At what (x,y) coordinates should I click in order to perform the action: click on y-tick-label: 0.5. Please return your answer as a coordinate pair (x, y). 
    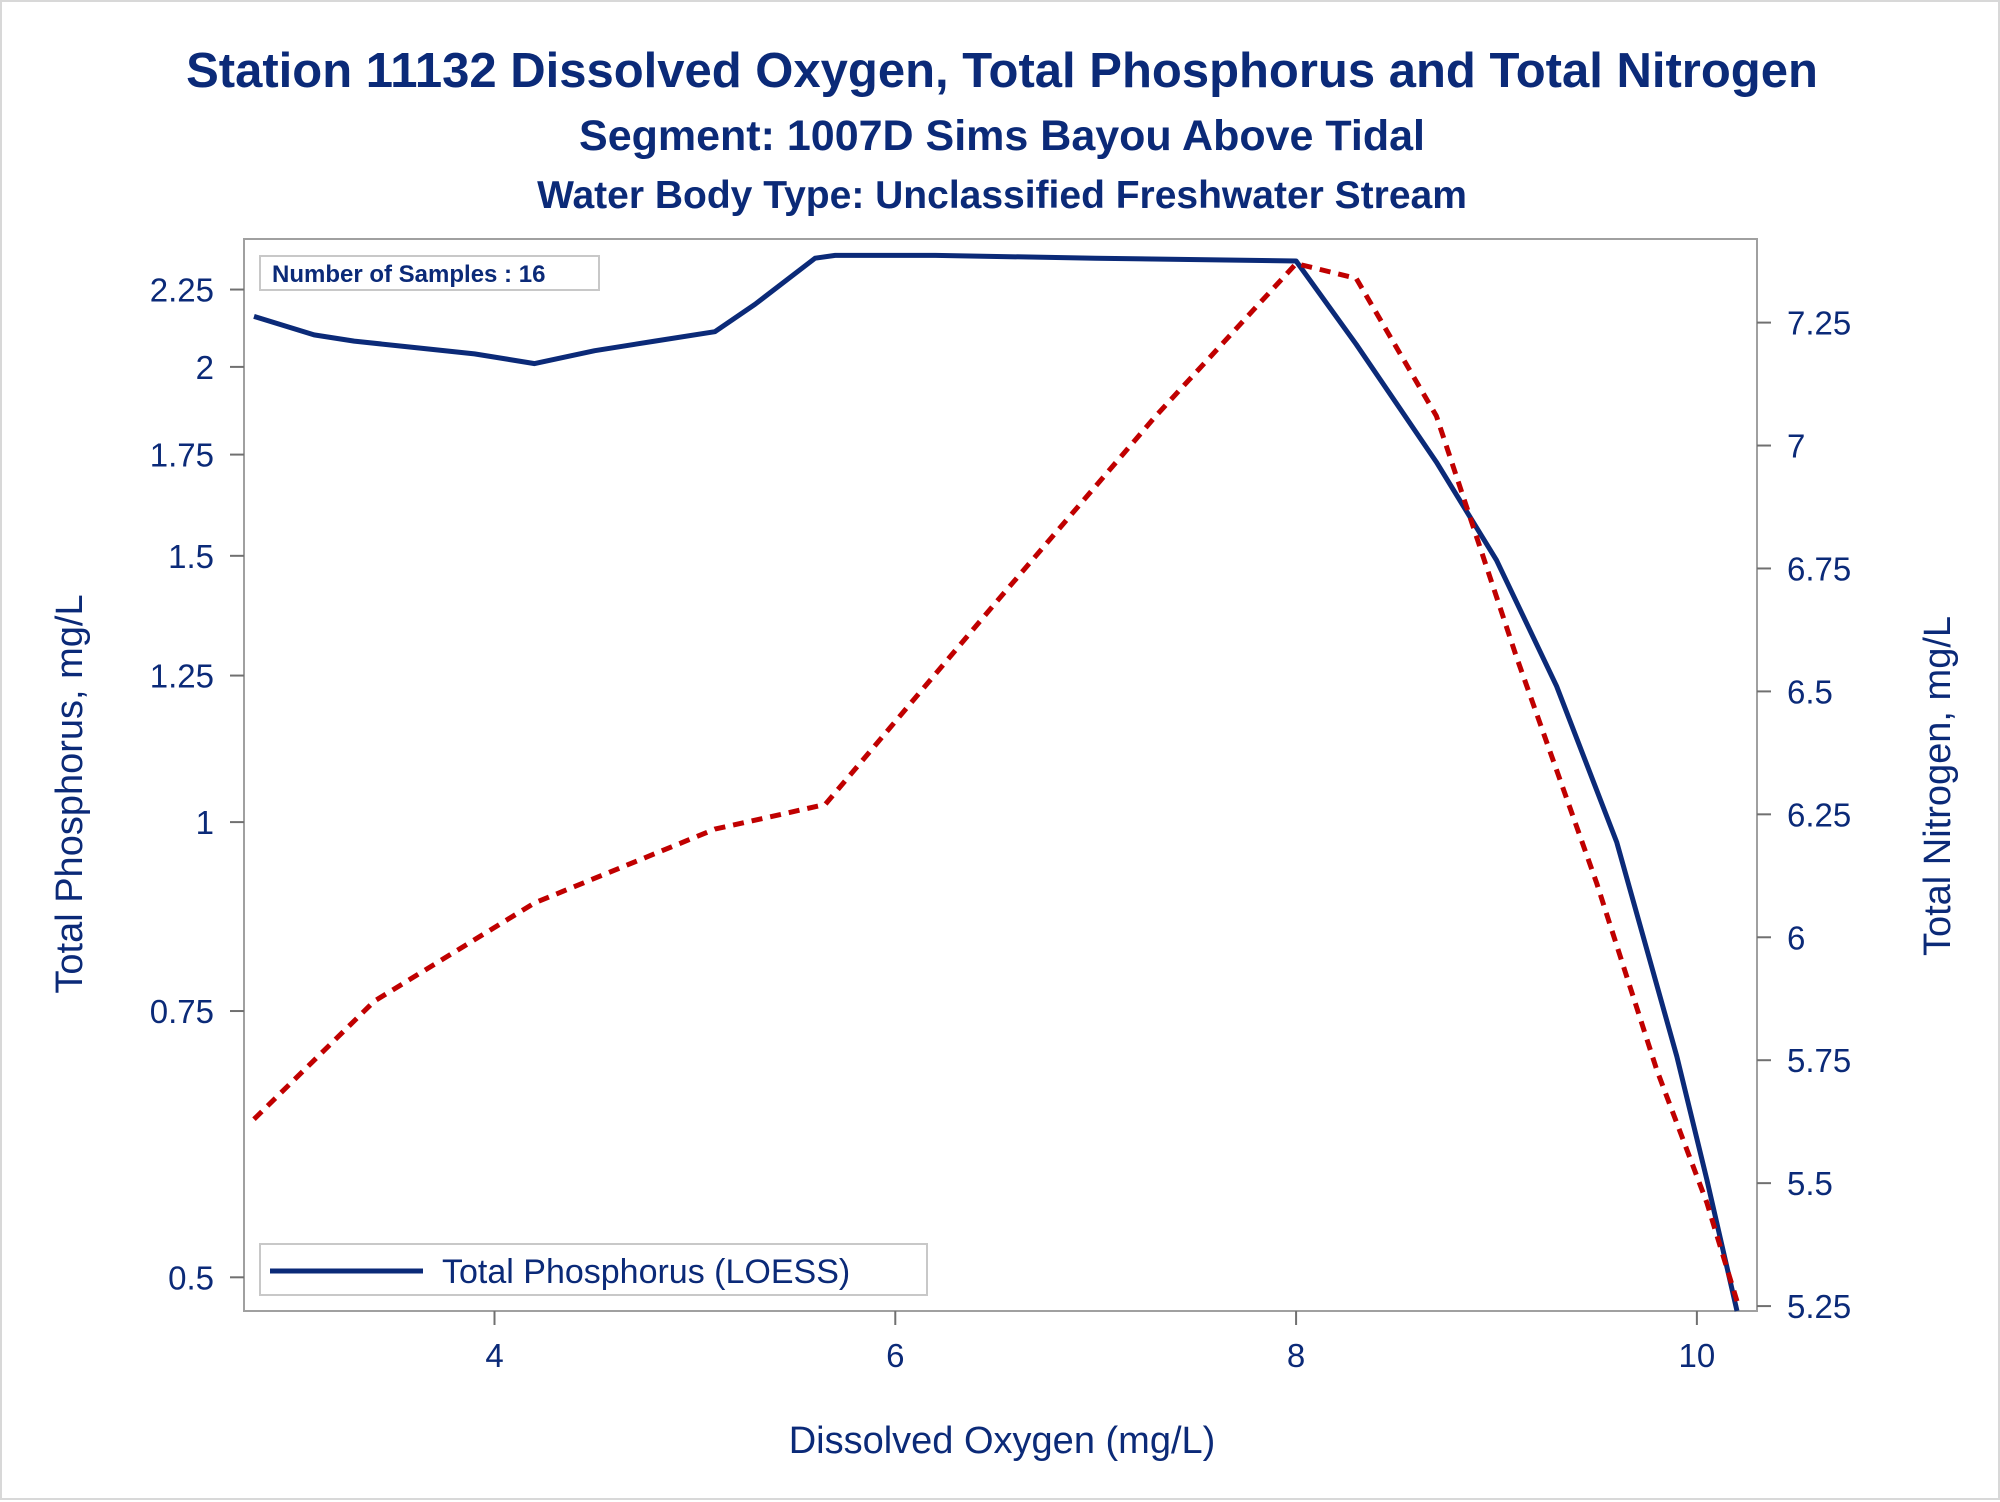
    Looking at the image, I should click on (191, 1277).